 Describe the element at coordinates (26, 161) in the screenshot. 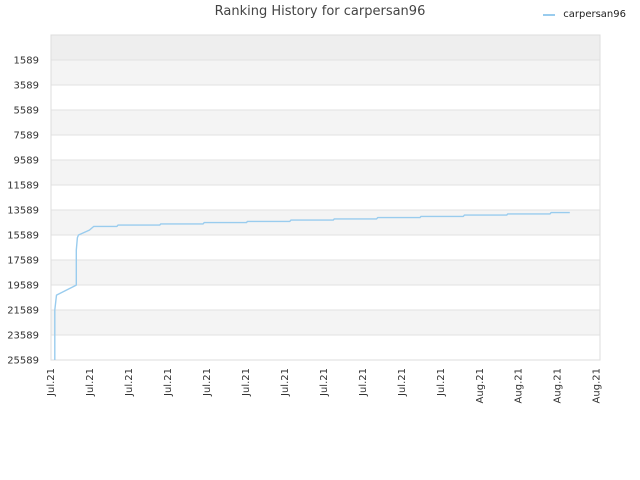

I see `y-tick-label: 9589` at that location.